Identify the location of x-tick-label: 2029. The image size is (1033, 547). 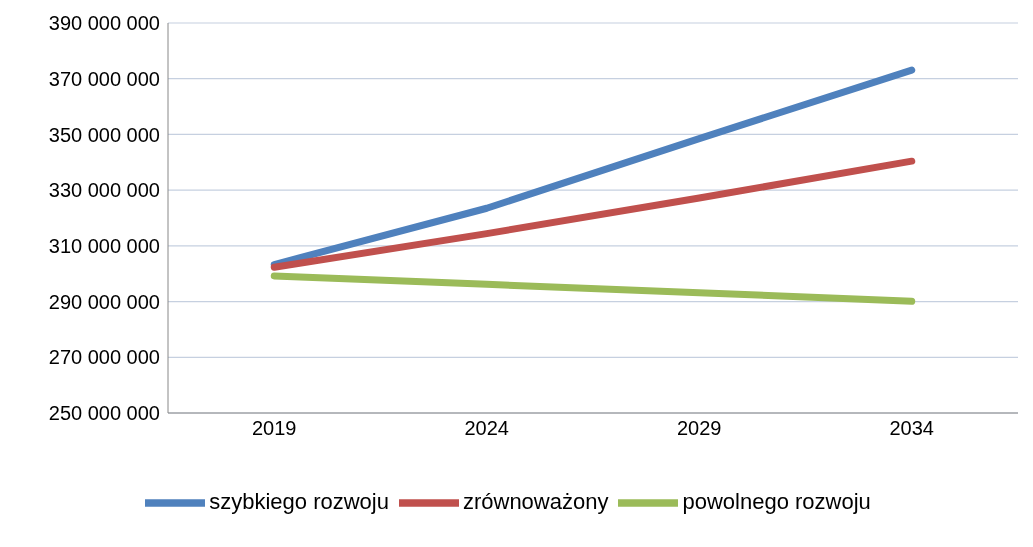
(699, 428).